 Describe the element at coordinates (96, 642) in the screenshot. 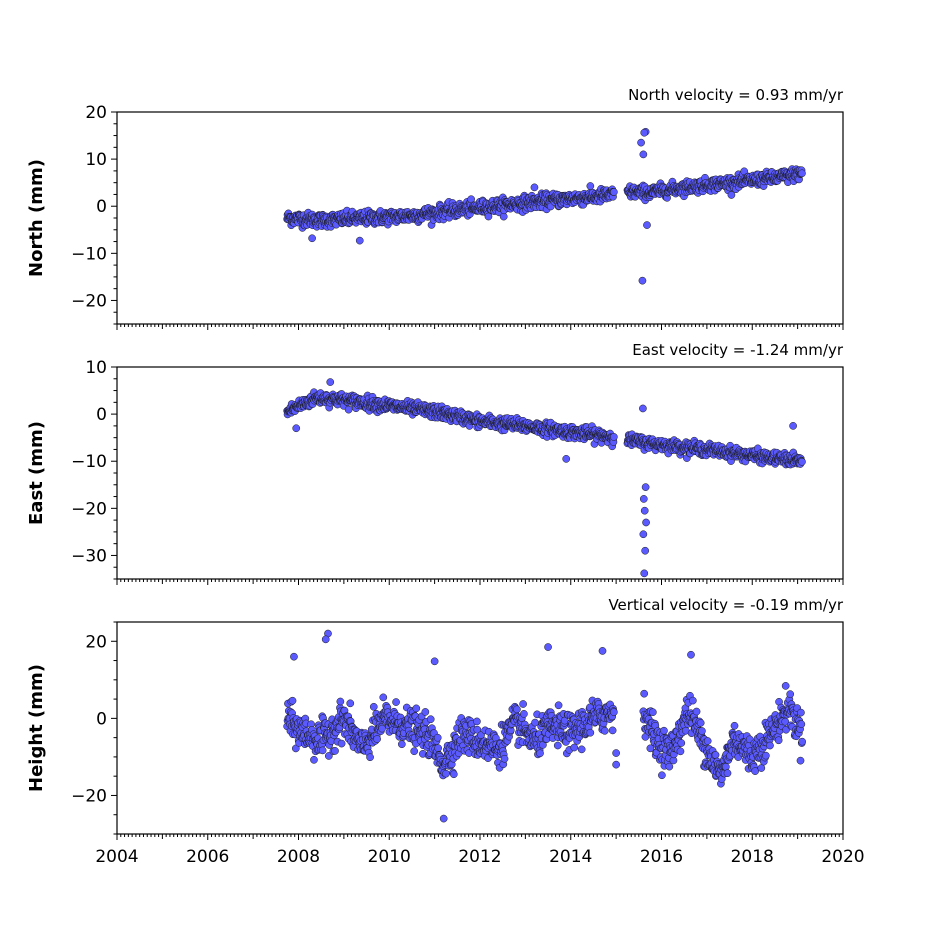

I see `y-tick-label: 20` at that location.